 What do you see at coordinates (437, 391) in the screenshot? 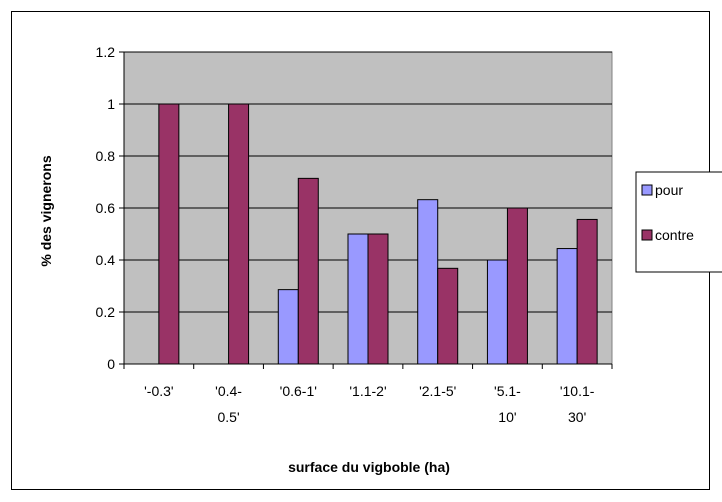
I see `x-tick-label: '2.1-5'` at bounding box center [437, 391].